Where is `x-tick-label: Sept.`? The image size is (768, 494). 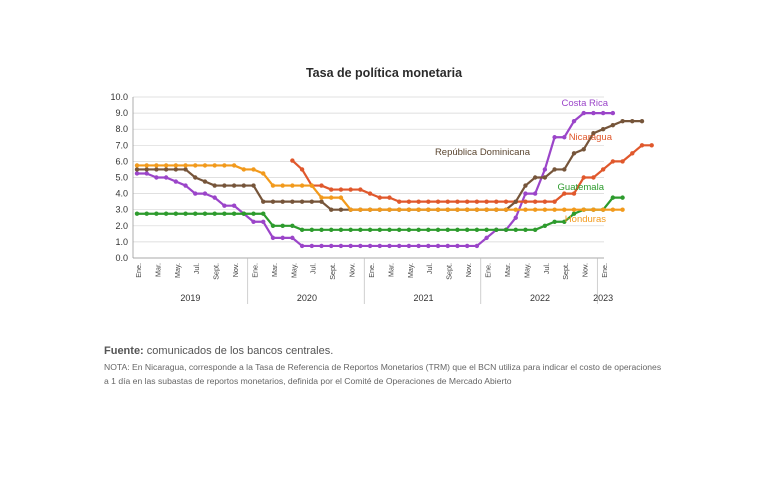 x-tick-label: Sept. is located at coordinates (565, 271).